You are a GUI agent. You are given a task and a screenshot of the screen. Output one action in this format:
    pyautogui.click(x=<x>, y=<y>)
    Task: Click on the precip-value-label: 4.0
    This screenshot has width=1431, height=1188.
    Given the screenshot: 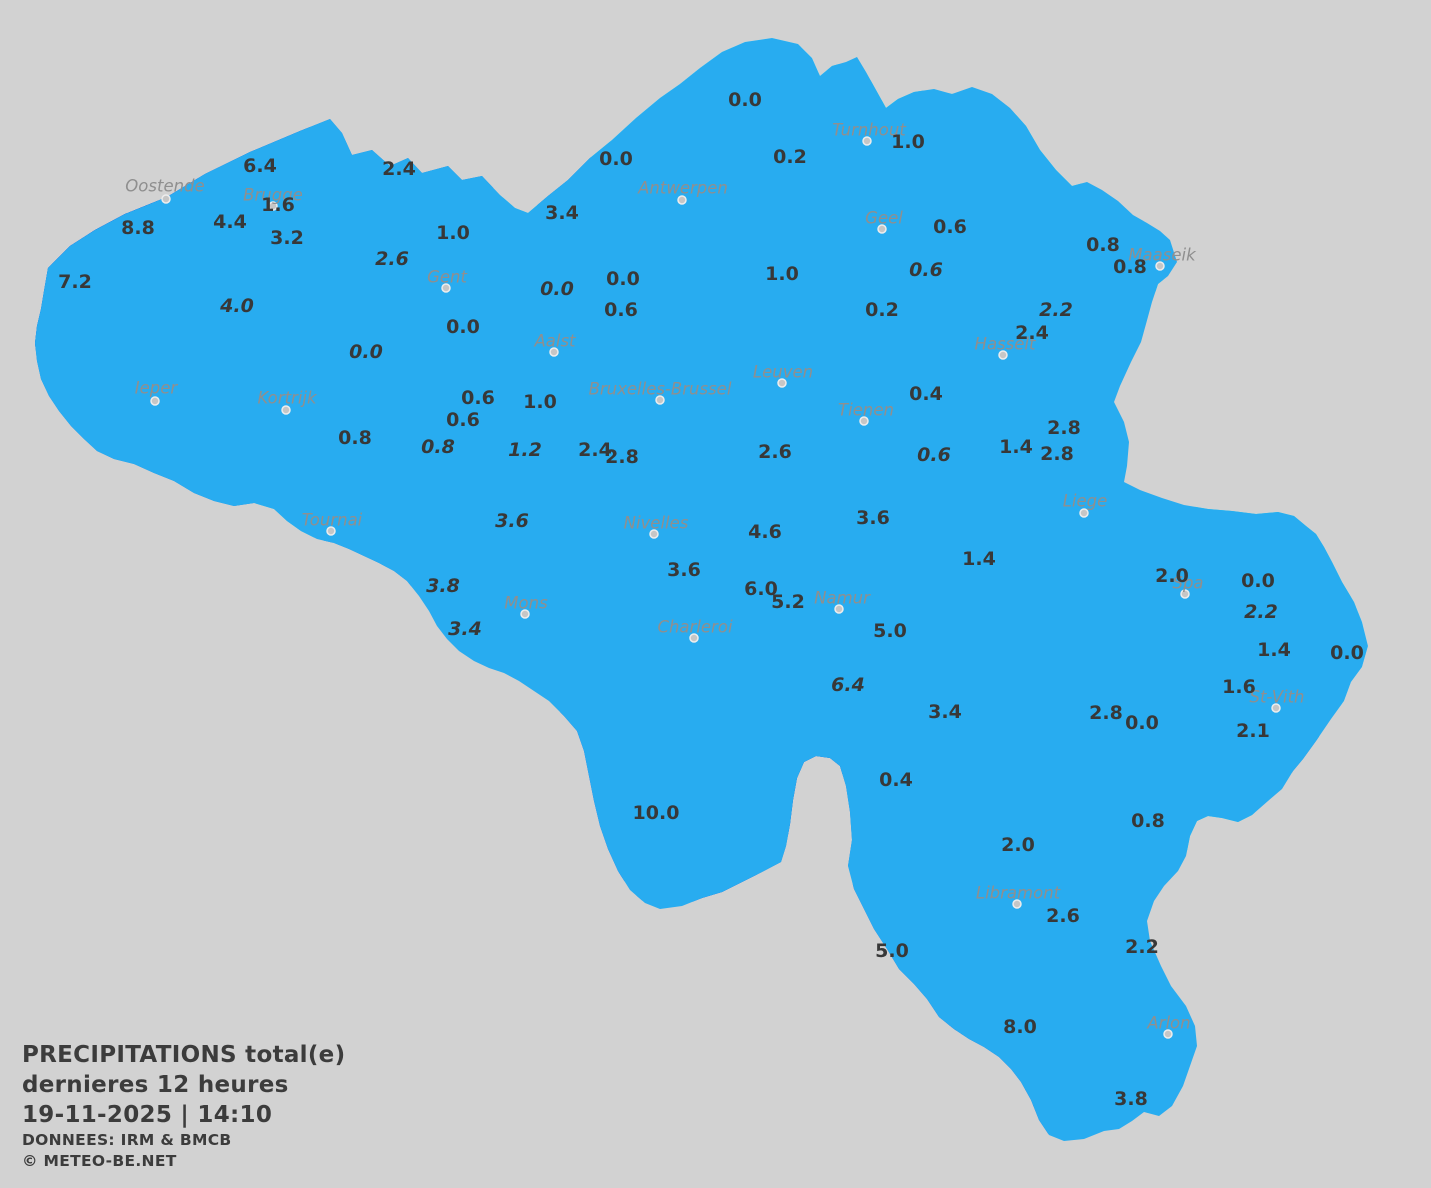 What is the action you would take?
    pyautogui.click(x=236, y=306)
    